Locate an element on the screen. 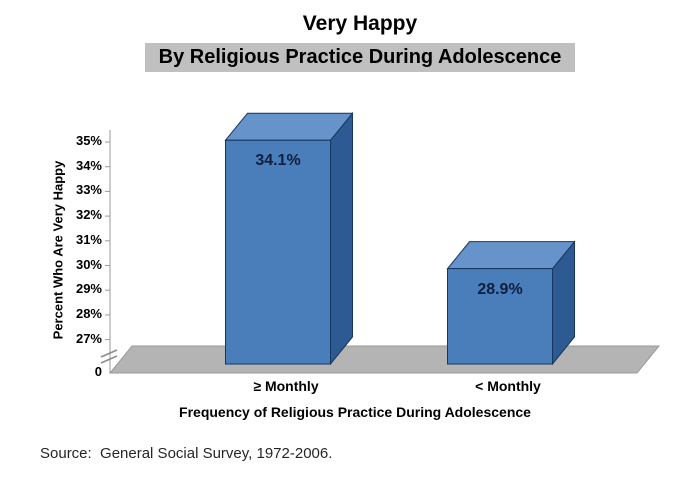 The width and height of the screenshot is (675, 483). chart-subtitle-row: By Religious Practice During Adolescence is located at coordinates (357, 57).